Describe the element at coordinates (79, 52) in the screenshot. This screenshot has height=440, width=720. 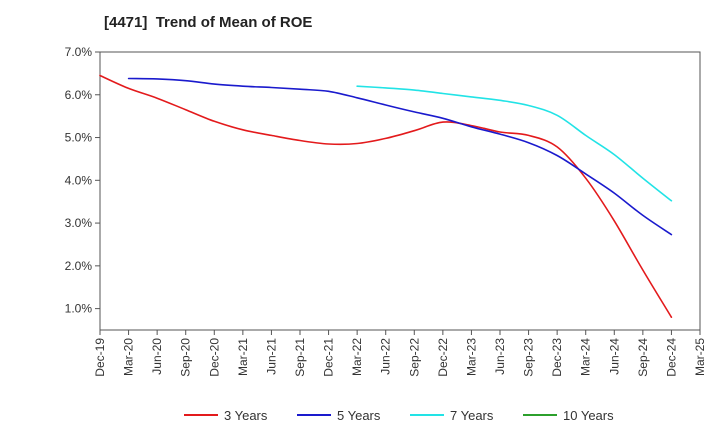
I see `y-tick-label: 7.0%` at that location.